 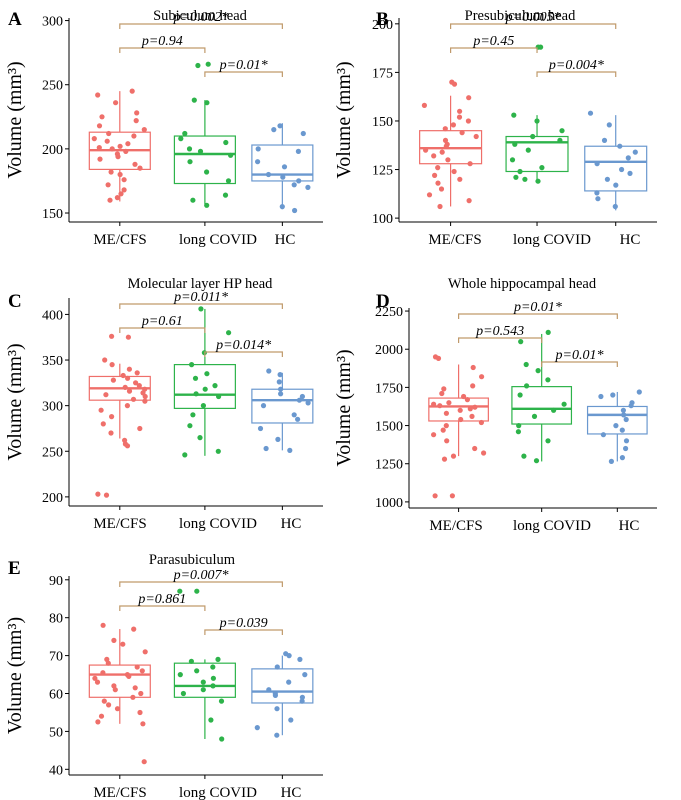 What do you see at coordinates (52, 361) in the screenshot?
I see `y-tick-label: 350` at bounding box center [52, 361].